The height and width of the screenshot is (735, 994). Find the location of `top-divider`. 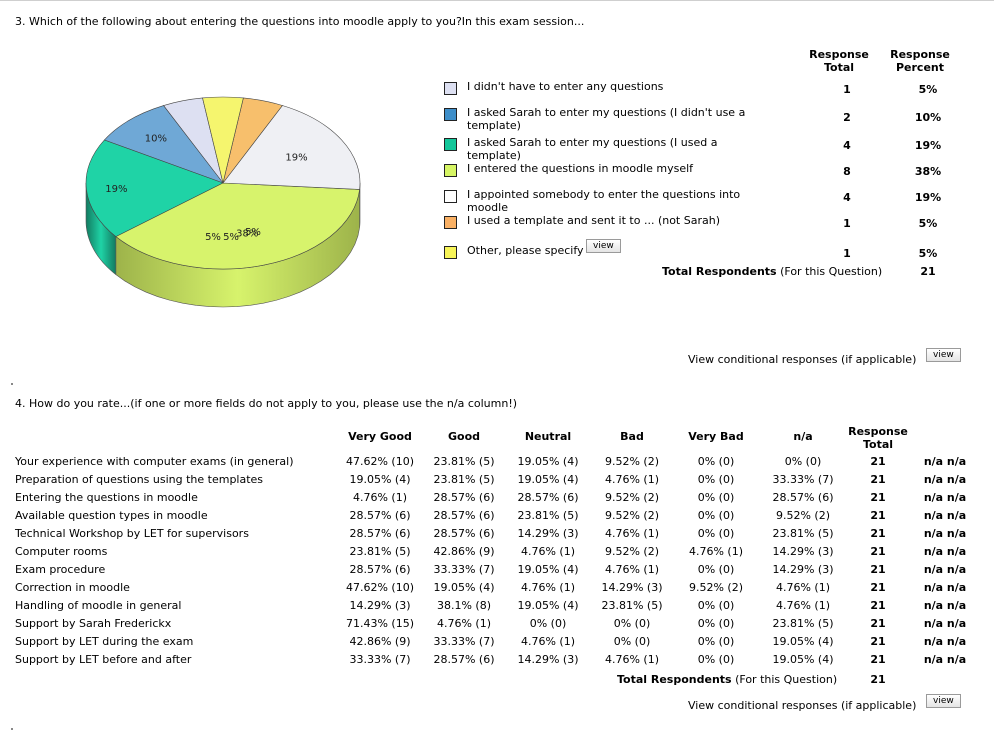

top-divider is located at coordinates (497, 0).